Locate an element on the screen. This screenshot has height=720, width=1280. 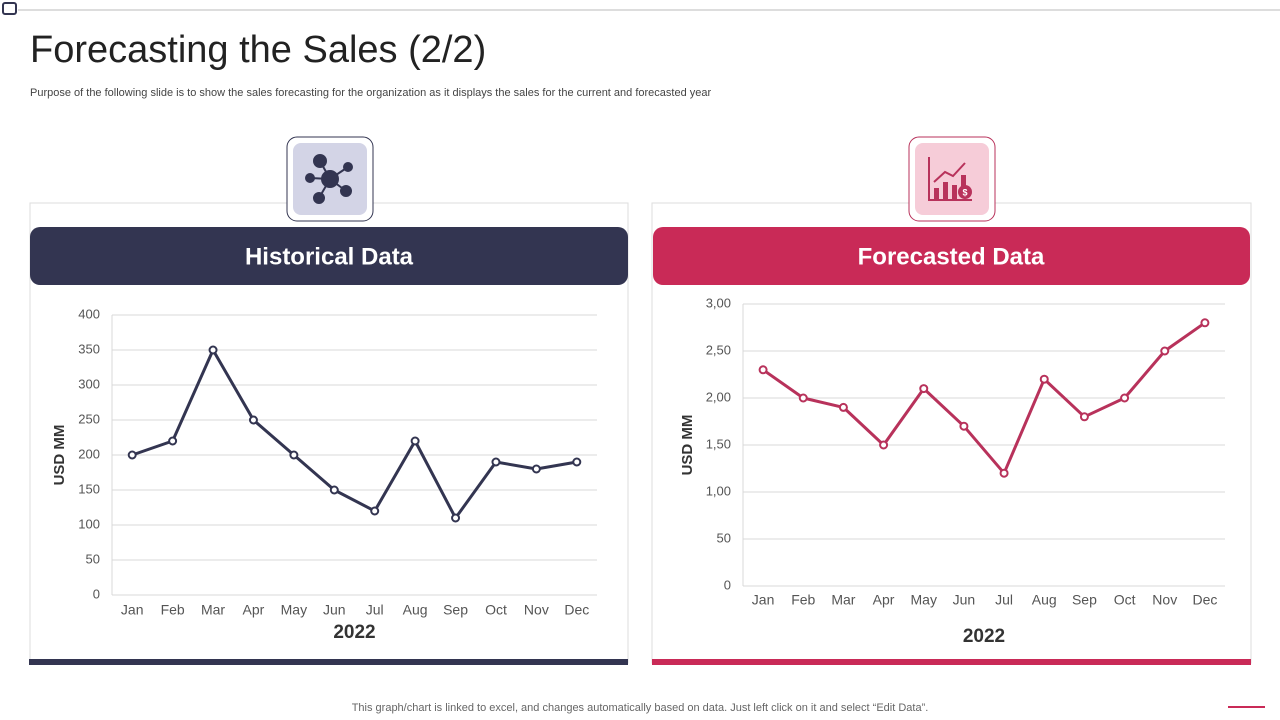
y-tick-label: 200 is located at coordinates (89, 453).